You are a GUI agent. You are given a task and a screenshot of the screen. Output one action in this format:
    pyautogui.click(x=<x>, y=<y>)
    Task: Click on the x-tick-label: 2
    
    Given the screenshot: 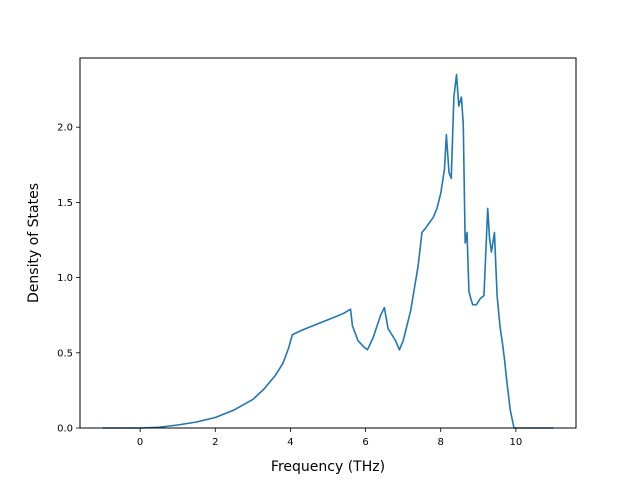 What is the action you would take?
    pyautogui.click(x=215, y=442)
    